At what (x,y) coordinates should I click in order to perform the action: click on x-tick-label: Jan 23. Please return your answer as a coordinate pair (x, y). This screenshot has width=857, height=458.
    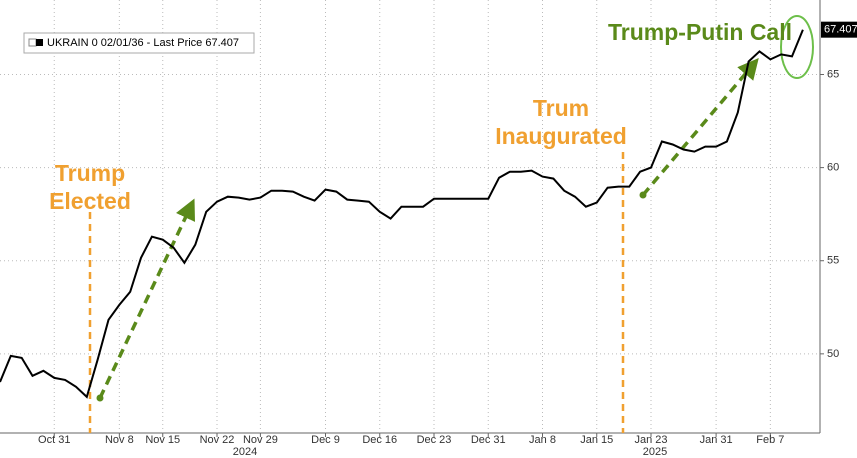
    Looking at the image, I should click on (650, 440).